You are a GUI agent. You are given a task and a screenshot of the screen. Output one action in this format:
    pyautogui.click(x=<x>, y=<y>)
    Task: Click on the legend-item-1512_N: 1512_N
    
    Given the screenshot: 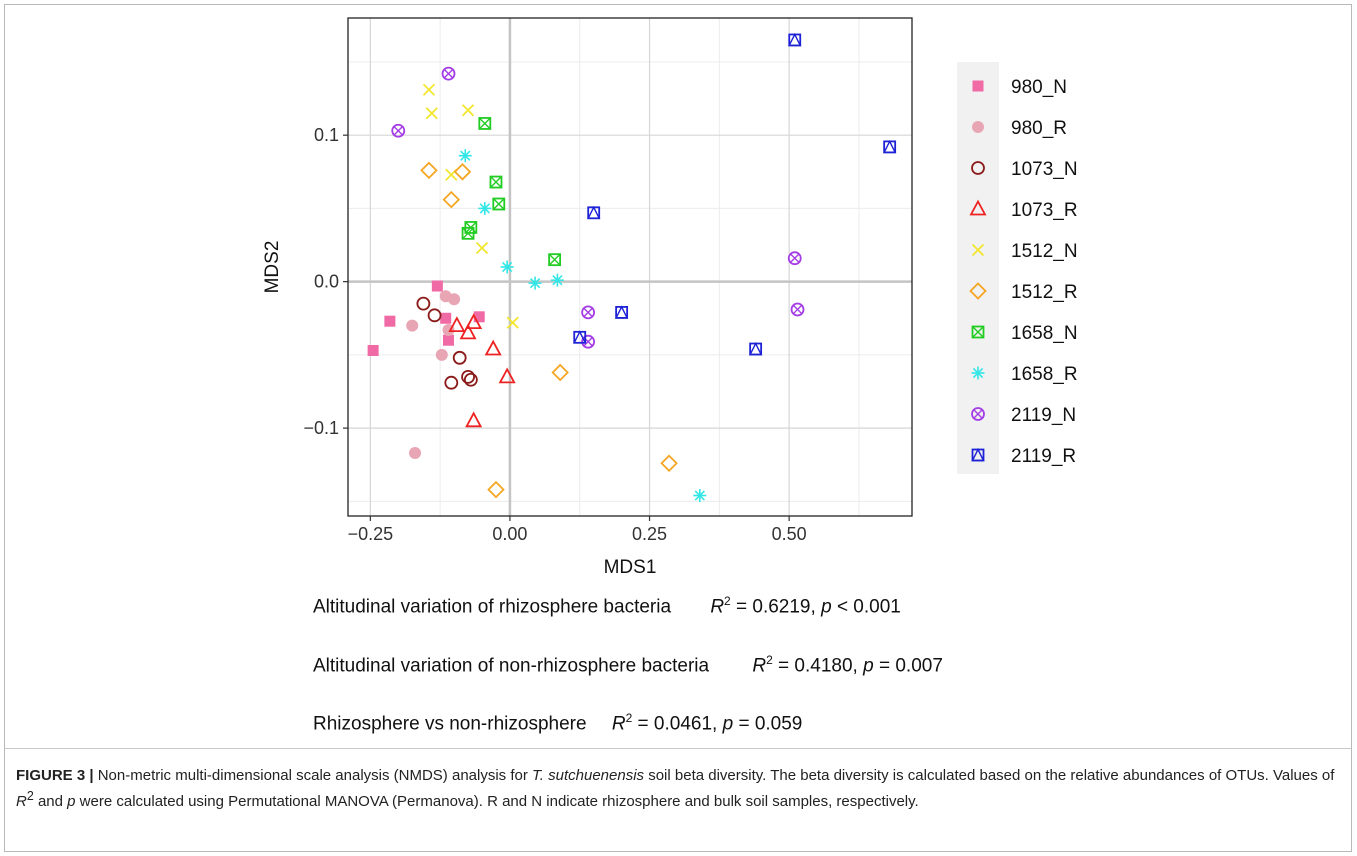 What is the action you would take?
    pyautogui.click(x=1024, y=251)
    